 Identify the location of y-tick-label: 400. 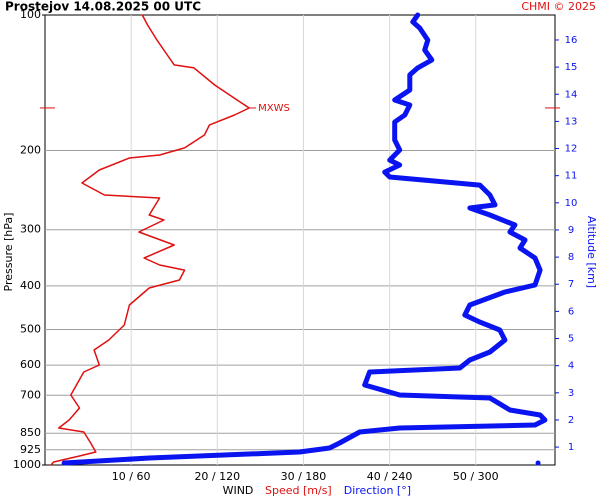
(30, 285).